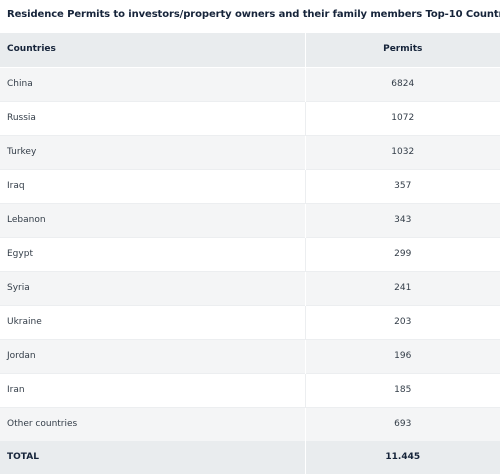 This screenshot has width=500, height=474. What do you see at coordinates (402, 423) in the screenshot?
I see `permits-cell: 693` at bounding box center [402, 423].